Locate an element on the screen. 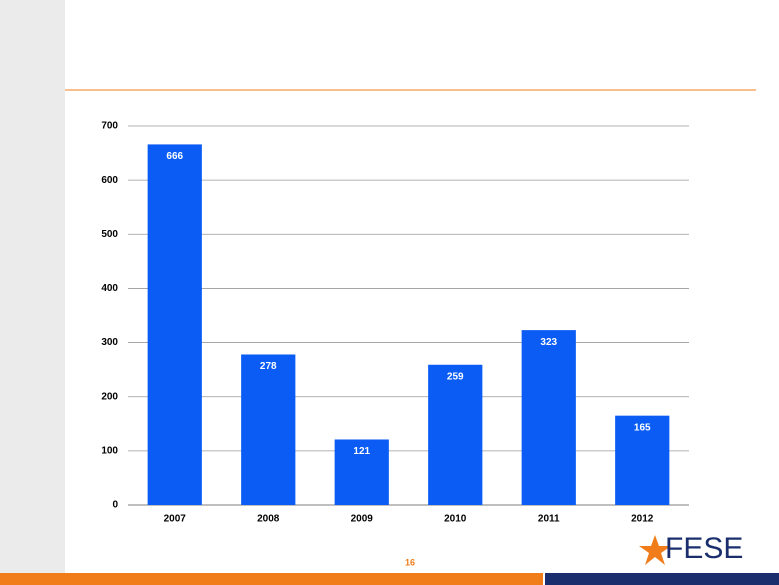 Image resolution: width=779 pixels, height=585 pixels. x-tick-label: 2009 is located at coordinates (362, 519).